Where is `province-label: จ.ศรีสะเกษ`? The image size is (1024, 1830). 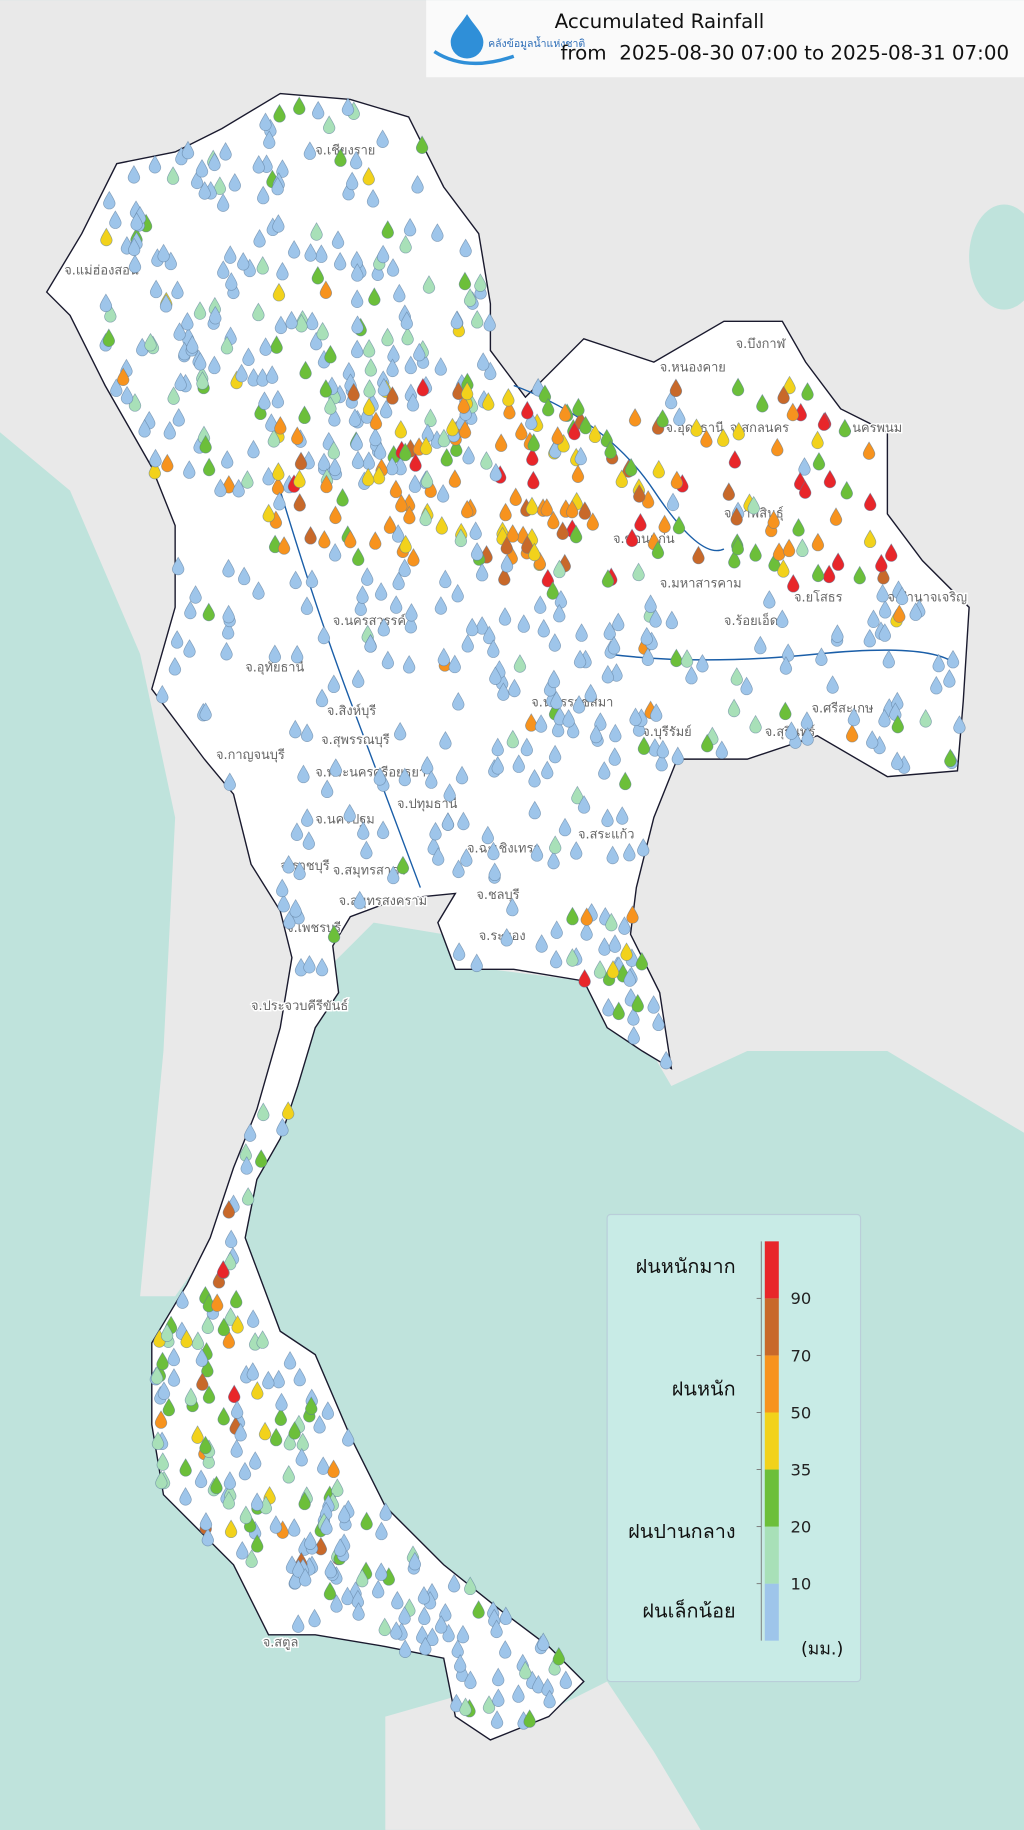 province-label: จ.ศรีสะเกษ is located at coordinates (842, 708).